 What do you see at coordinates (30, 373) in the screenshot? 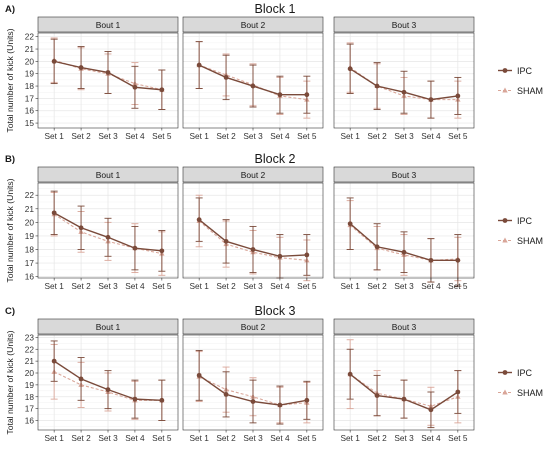
I see `y-tick-label: 20` at bounding box center [30, 373].